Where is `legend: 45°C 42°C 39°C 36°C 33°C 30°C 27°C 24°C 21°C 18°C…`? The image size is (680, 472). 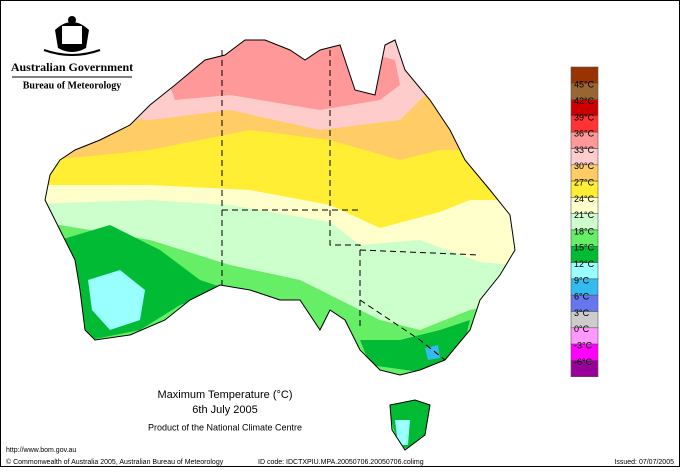
legend: 45°C 42°C 39°C 36°C 33°C 30°C 27°C 24°C 21°C 18°C… is located at coordinates (584, 221).